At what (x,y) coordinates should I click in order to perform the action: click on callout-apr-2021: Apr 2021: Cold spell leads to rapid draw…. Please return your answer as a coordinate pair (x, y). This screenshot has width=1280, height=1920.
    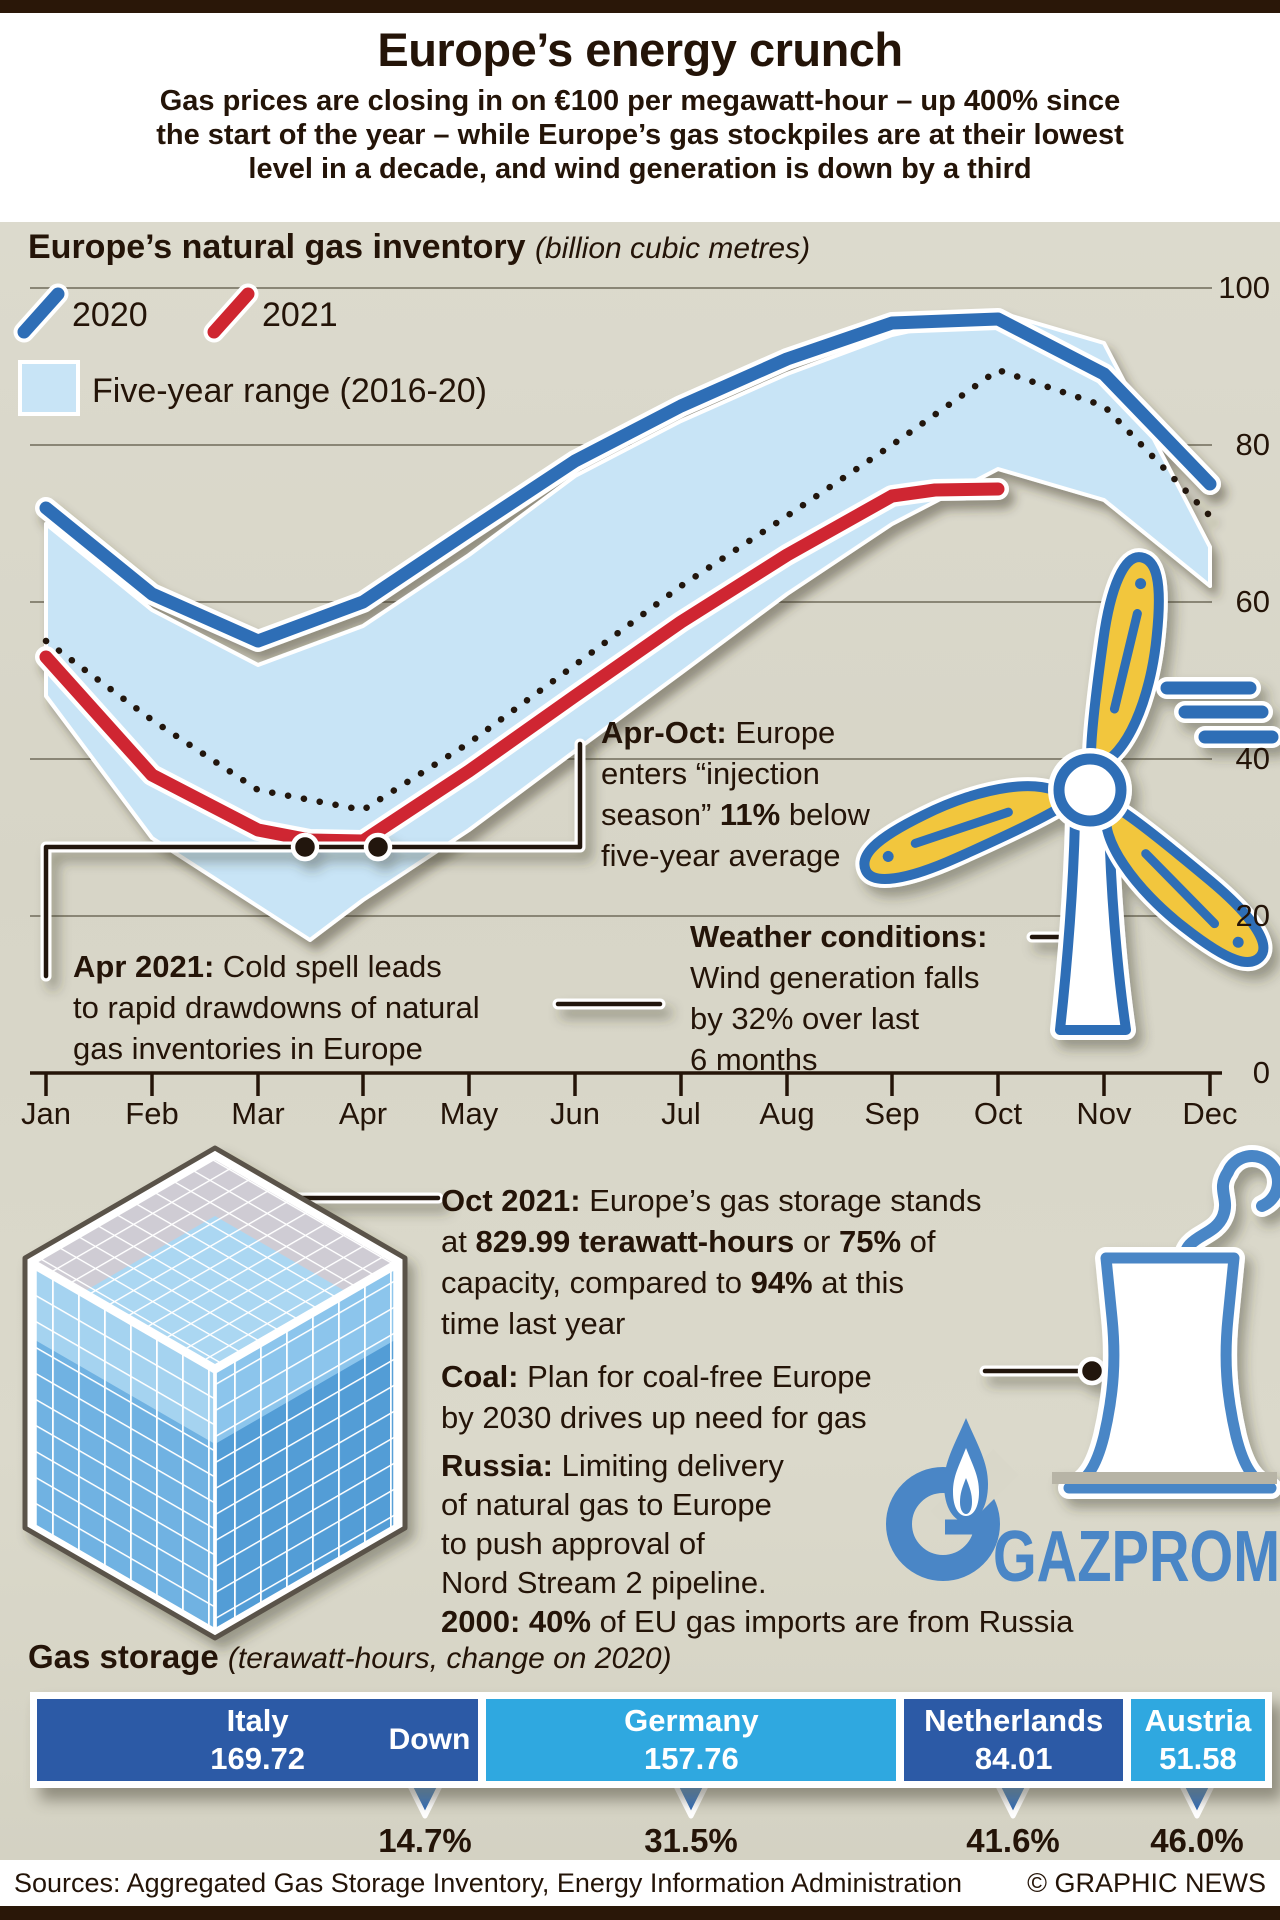
    Looking at the image, I should click on (276, 1007).